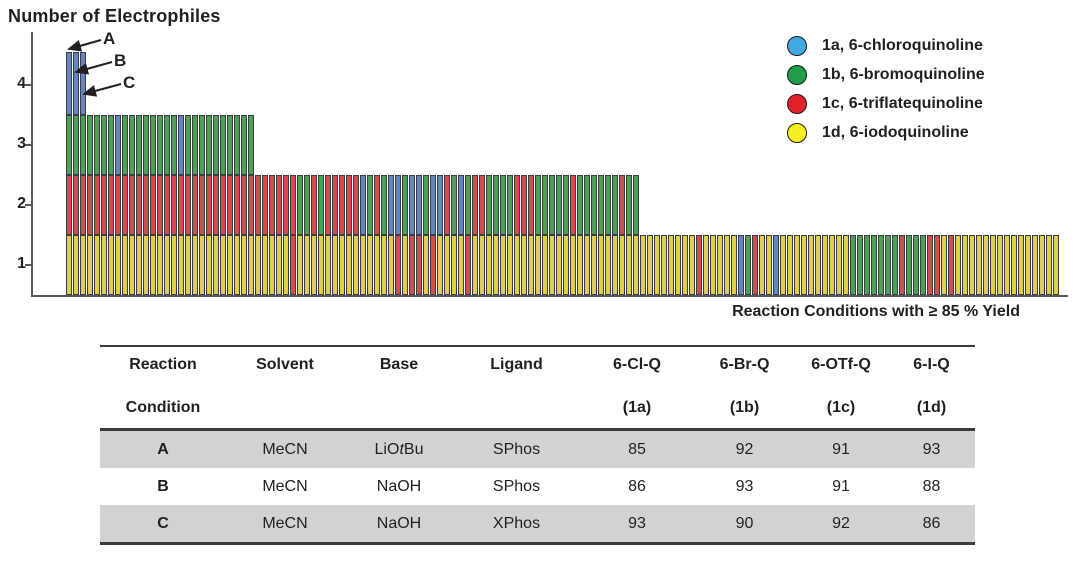 The width and height of the screenshot is (1080, 563). What do you see at coordinates (931, 449) in the screenshot?
I see `table-cell: 93` at bounding box center [931, 449].